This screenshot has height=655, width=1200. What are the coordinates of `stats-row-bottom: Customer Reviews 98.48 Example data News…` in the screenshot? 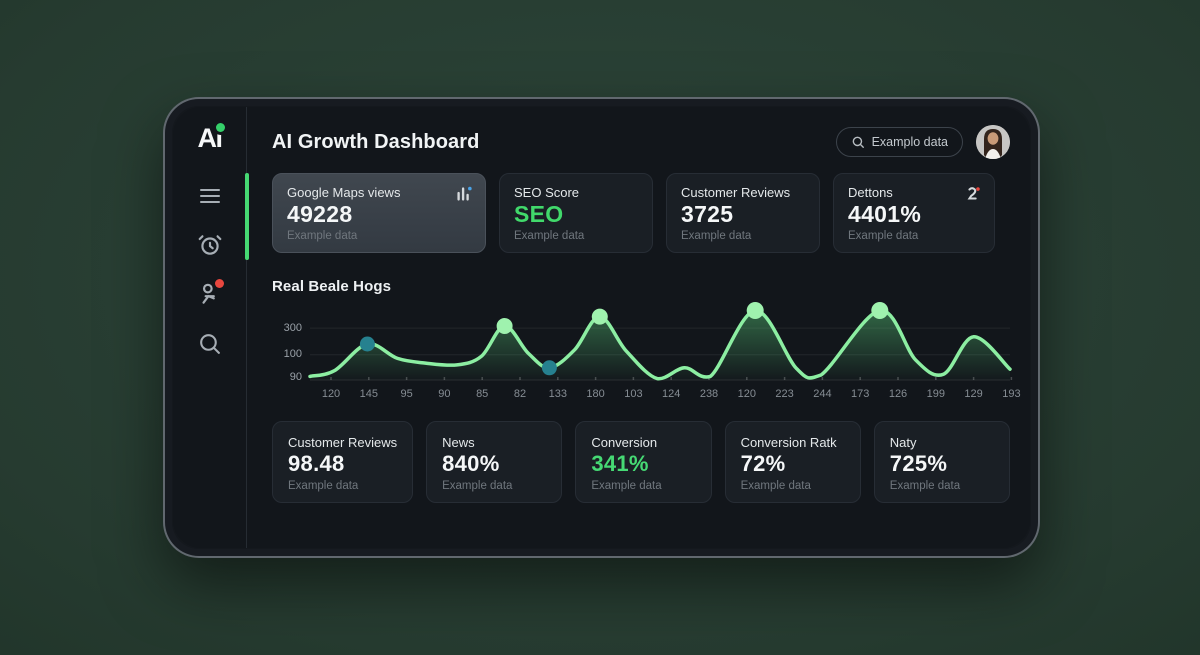 It's located at (641, 462).